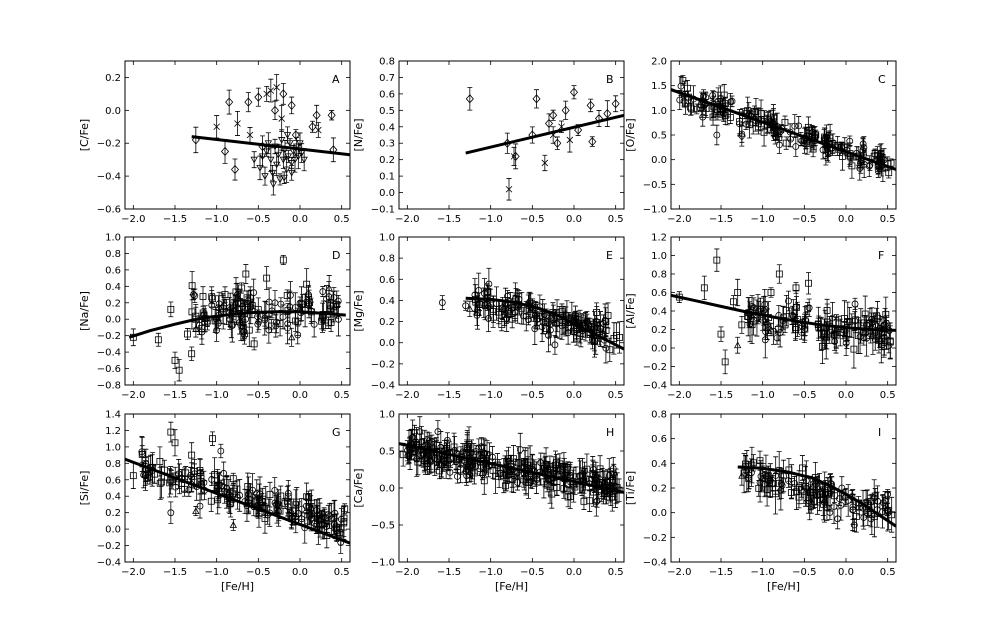  I want to click on x-tick-label: 0.0, so click(574, 219).